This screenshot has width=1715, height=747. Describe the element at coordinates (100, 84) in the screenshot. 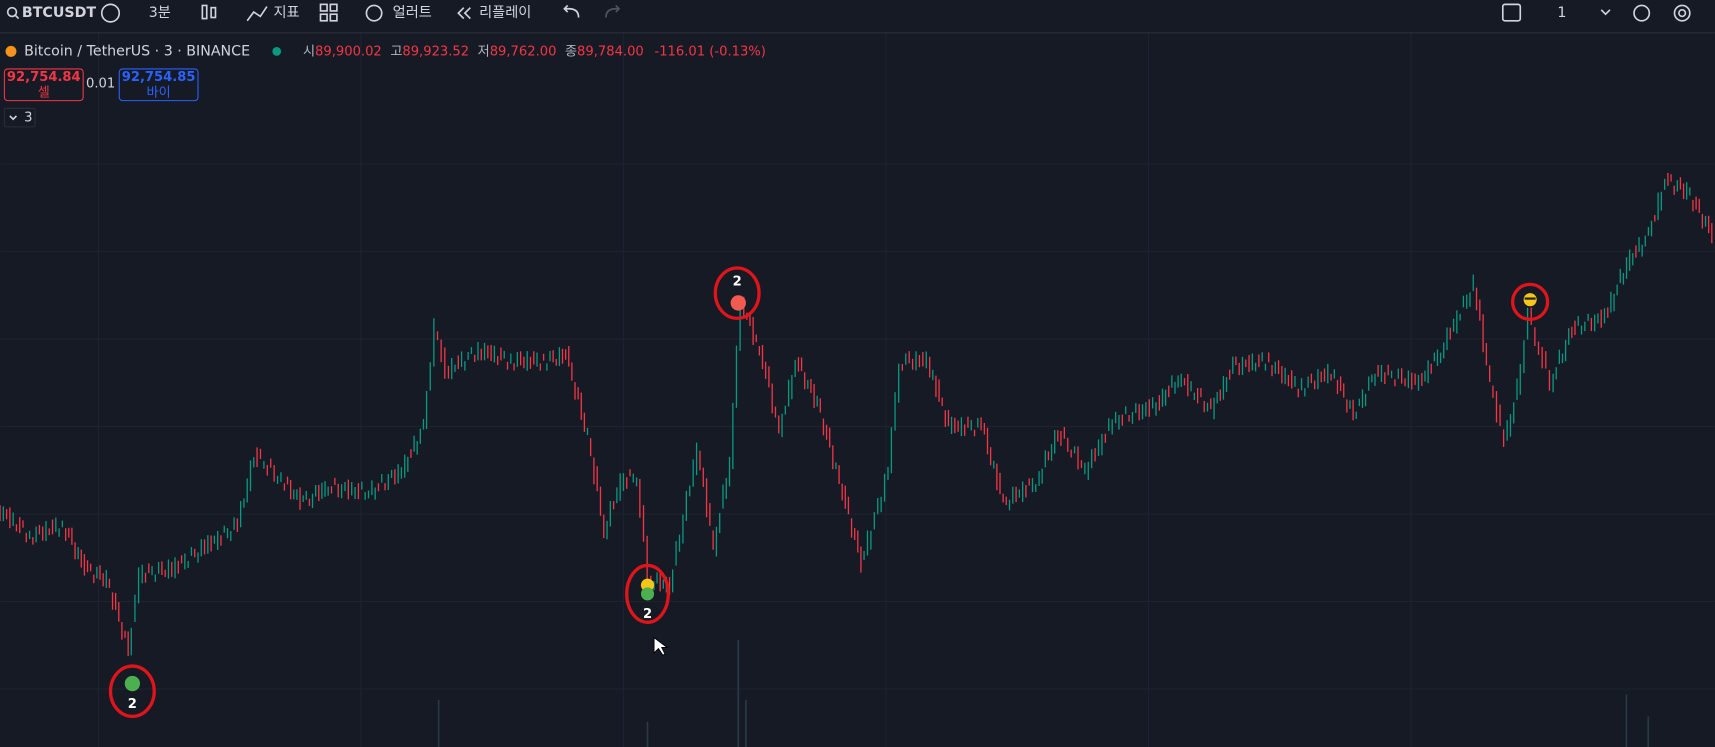

I see `spread: 0.01` at that location.